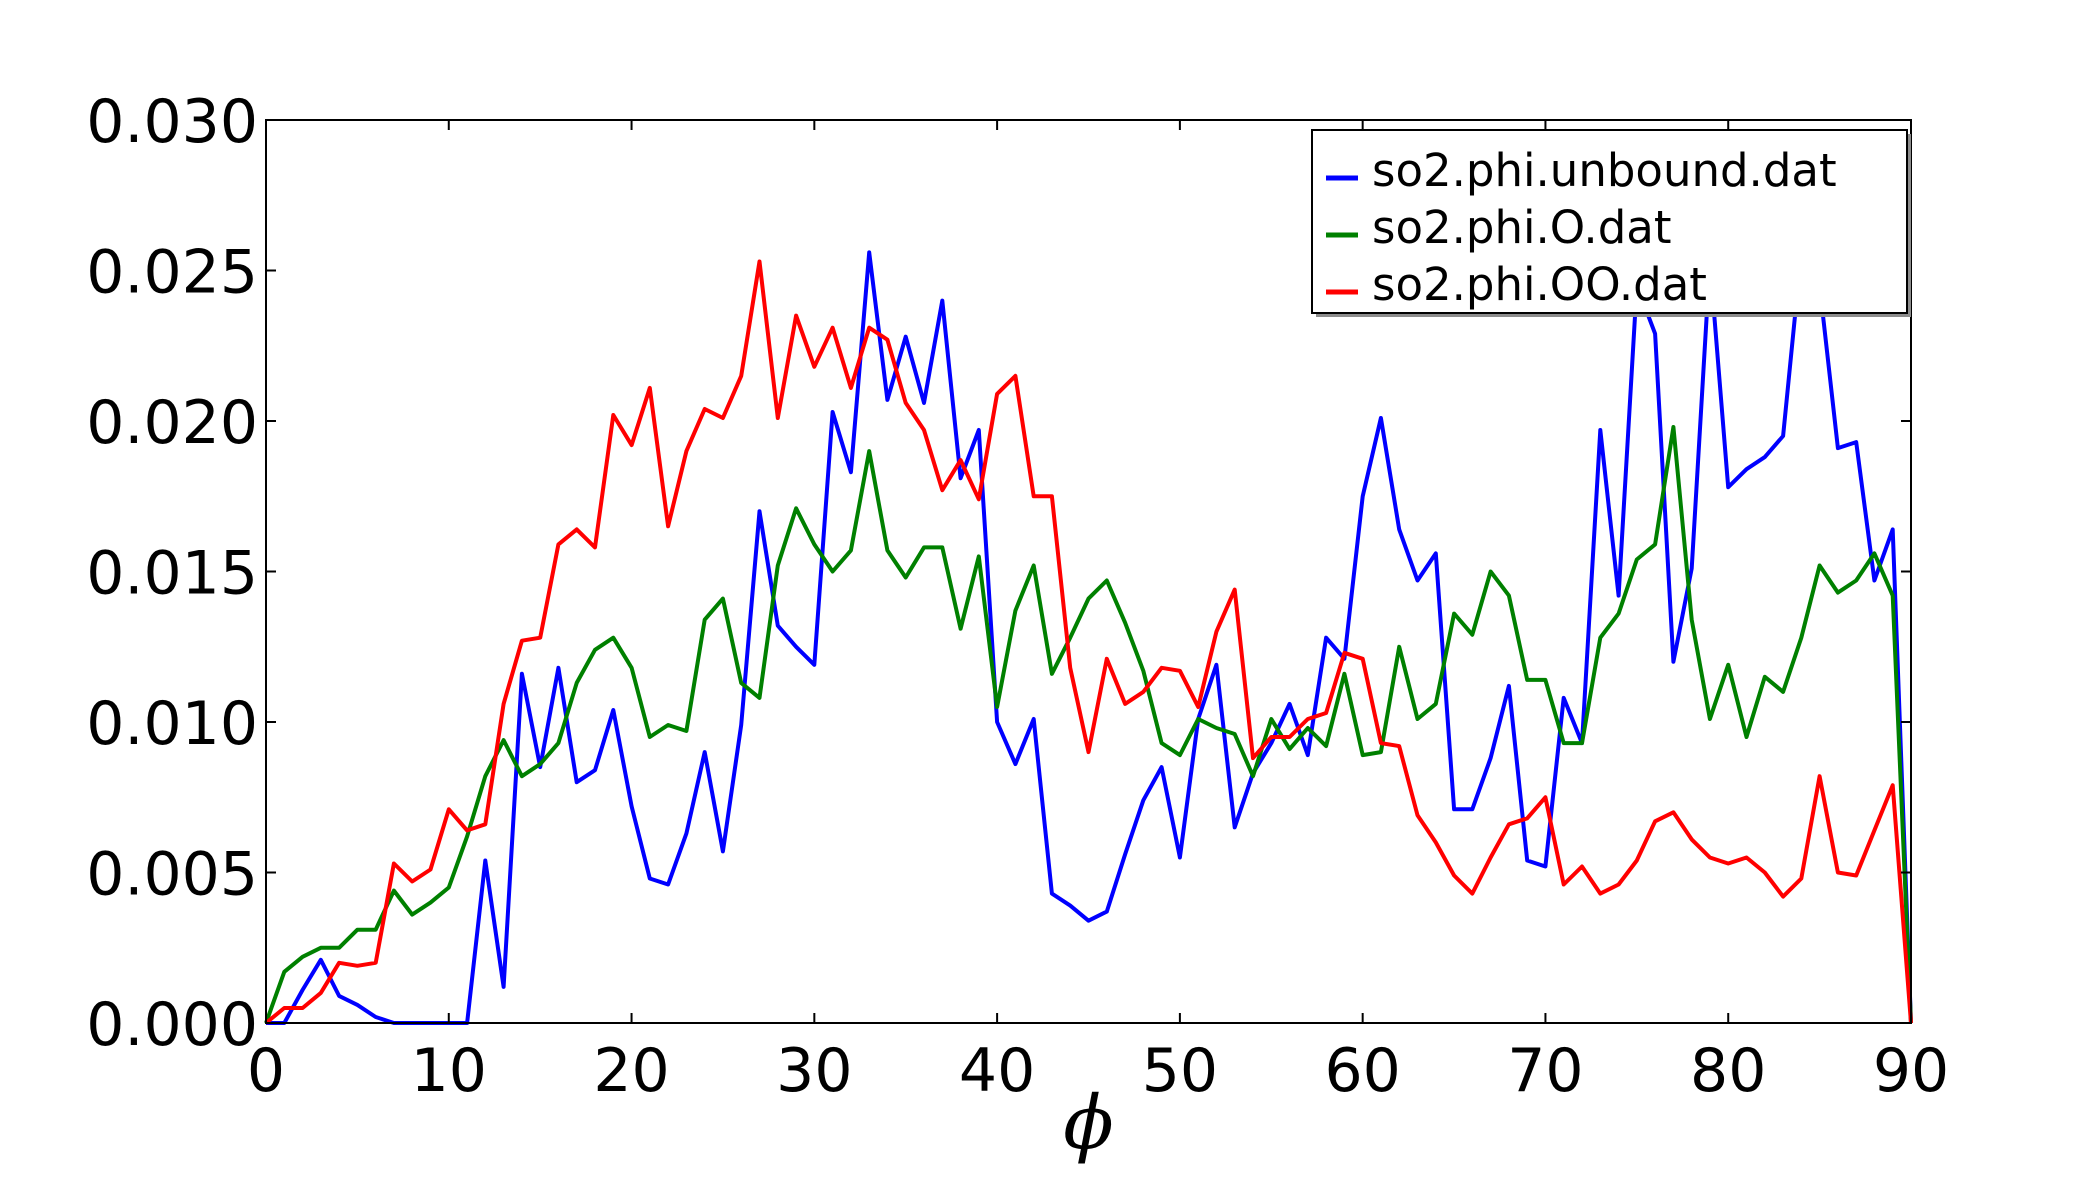  Describe the element at coordinates (449, 1071) in the screenshot. I see `x-tick-label: 10` at that location.